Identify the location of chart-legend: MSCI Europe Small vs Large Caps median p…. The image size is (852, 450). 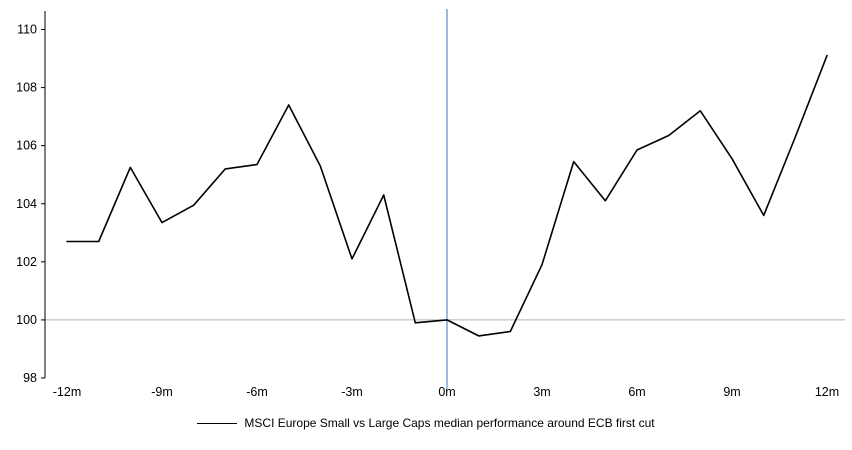
(426, 423).